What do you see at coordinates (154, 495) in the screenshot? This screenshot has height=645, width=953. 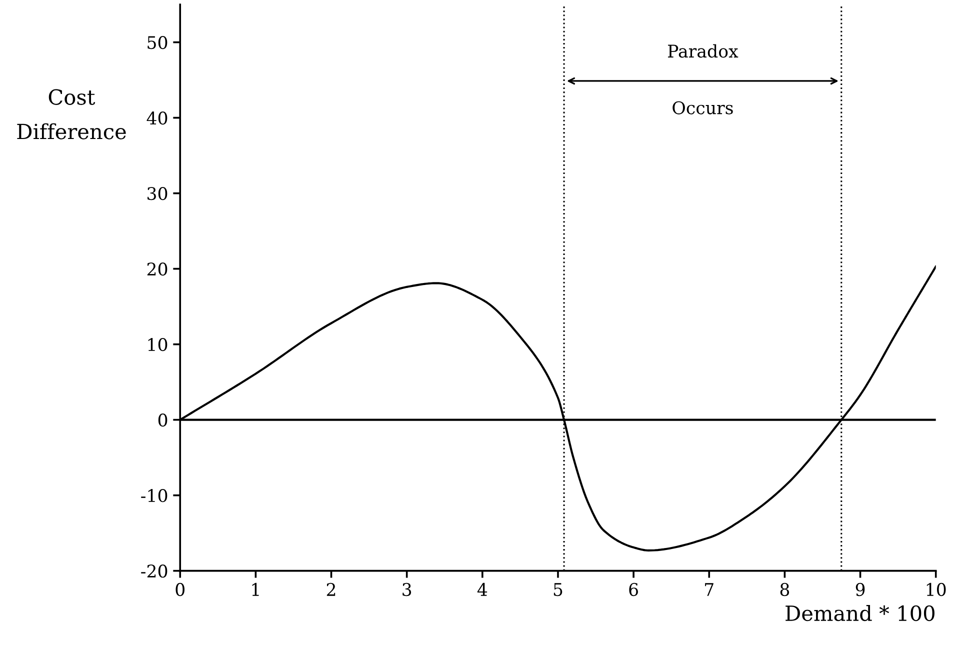 I see `y-tick-label: -10` at bounding box center [154, 495].